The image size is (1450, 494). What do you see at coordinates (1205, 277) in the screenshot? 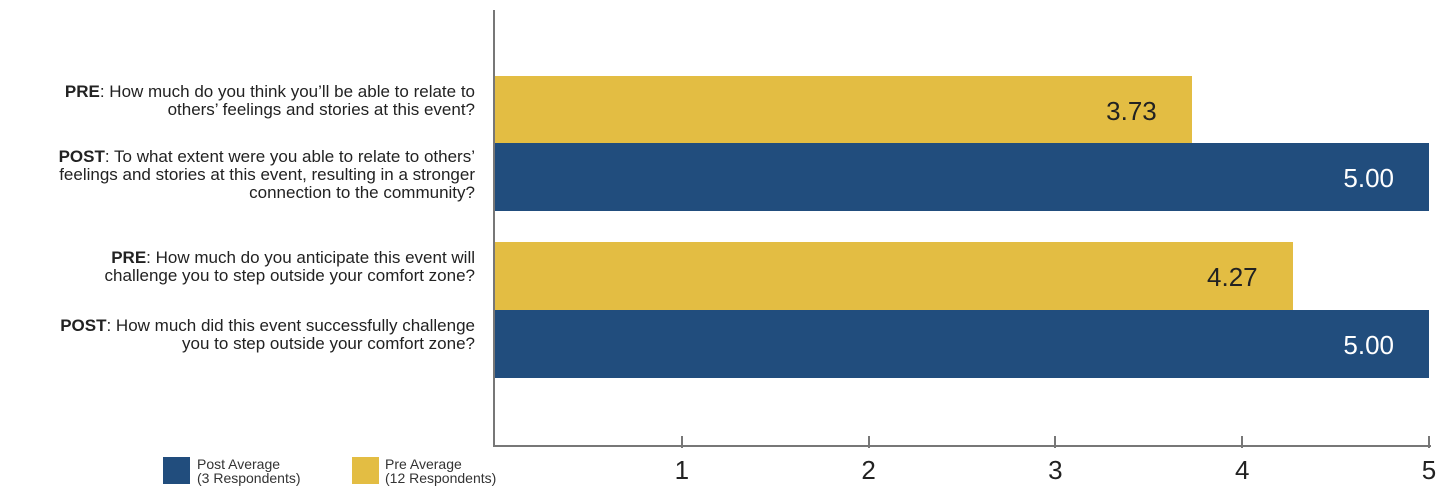
I see `bar-value-label: 4.27` at bounding box center [1205, 277].